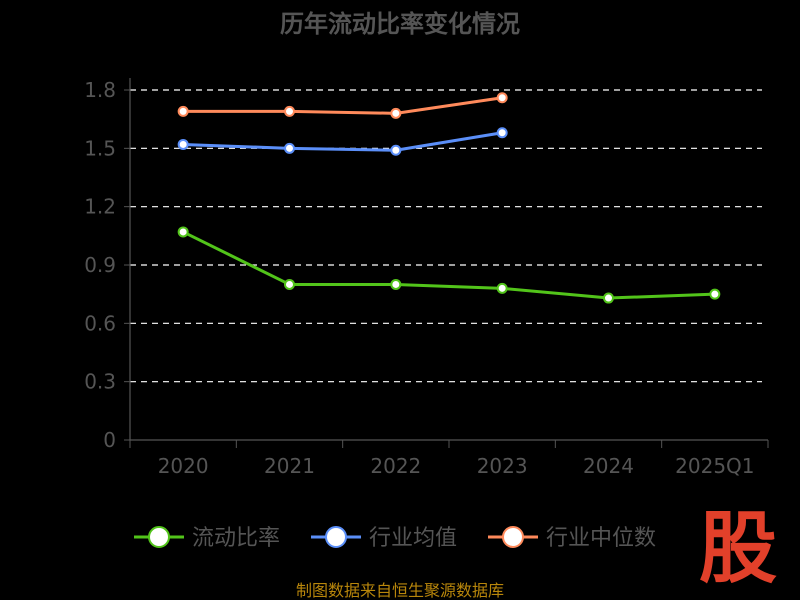  What do you see at coordinates (502, 466) in the screenshot?
I see `x-tick-label: 2023` at bounding box center [502, 466].